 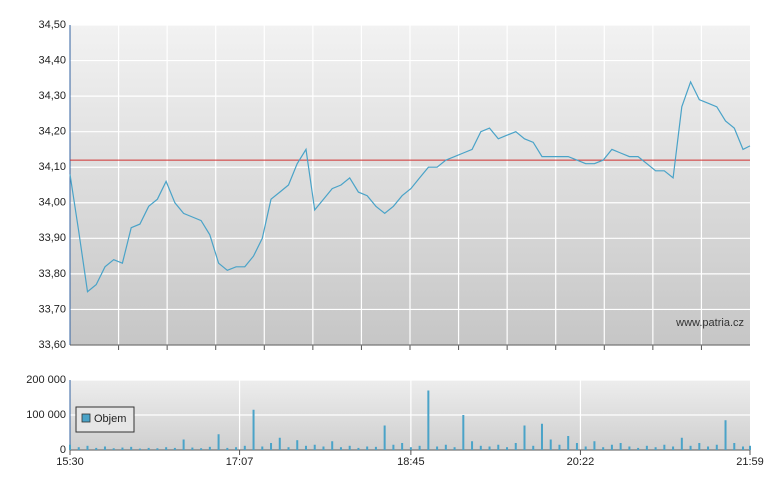 What do you see at coordinates (86, 418) in the screenshot?
I see `legend-swatch` at bounding box center [86, 418].